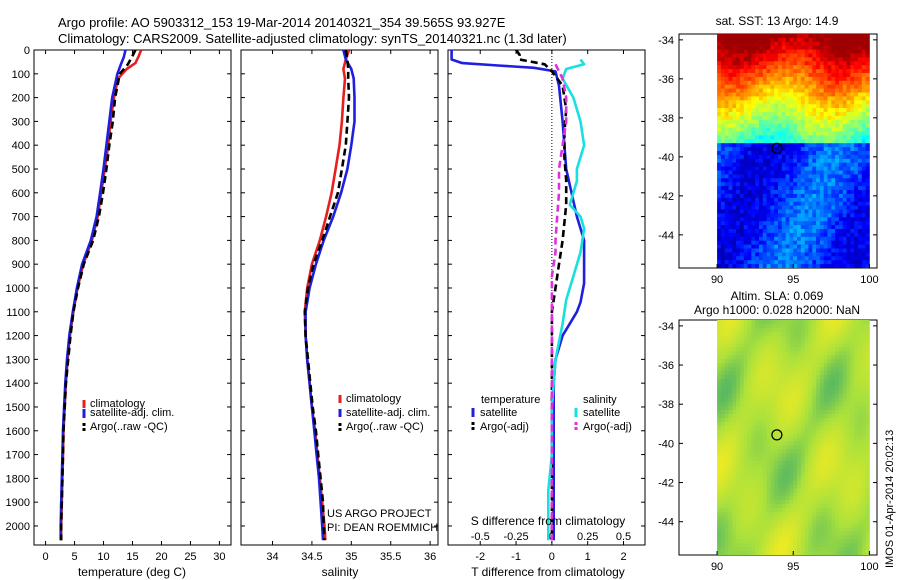  I want to click on x-tick-label: 10, so click(103, 557).